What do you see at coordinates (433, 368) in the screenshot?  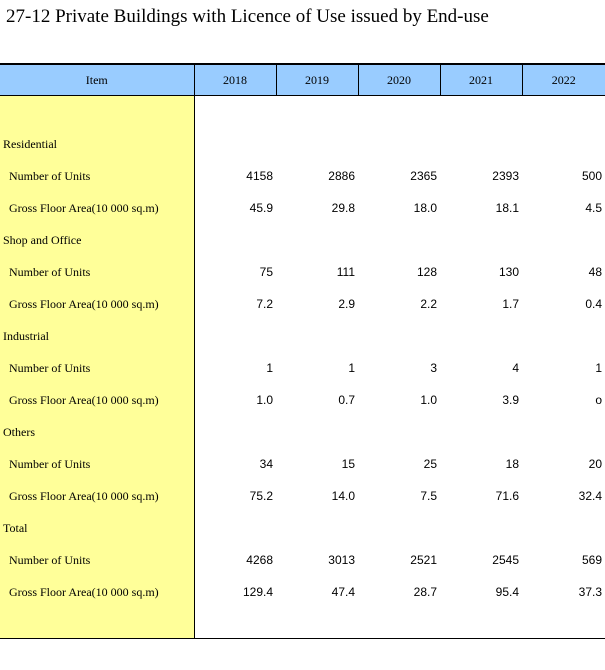 I see `value-cell: 3` at bounding box center [433, 368].